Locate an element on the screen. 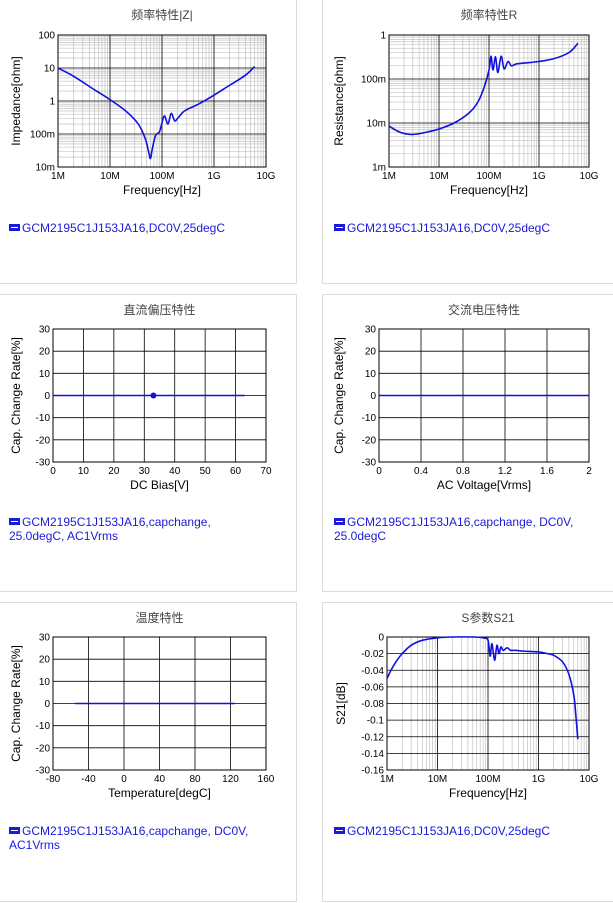  chart-title: 频率特性|Z| is located at coordinates (162, 14).